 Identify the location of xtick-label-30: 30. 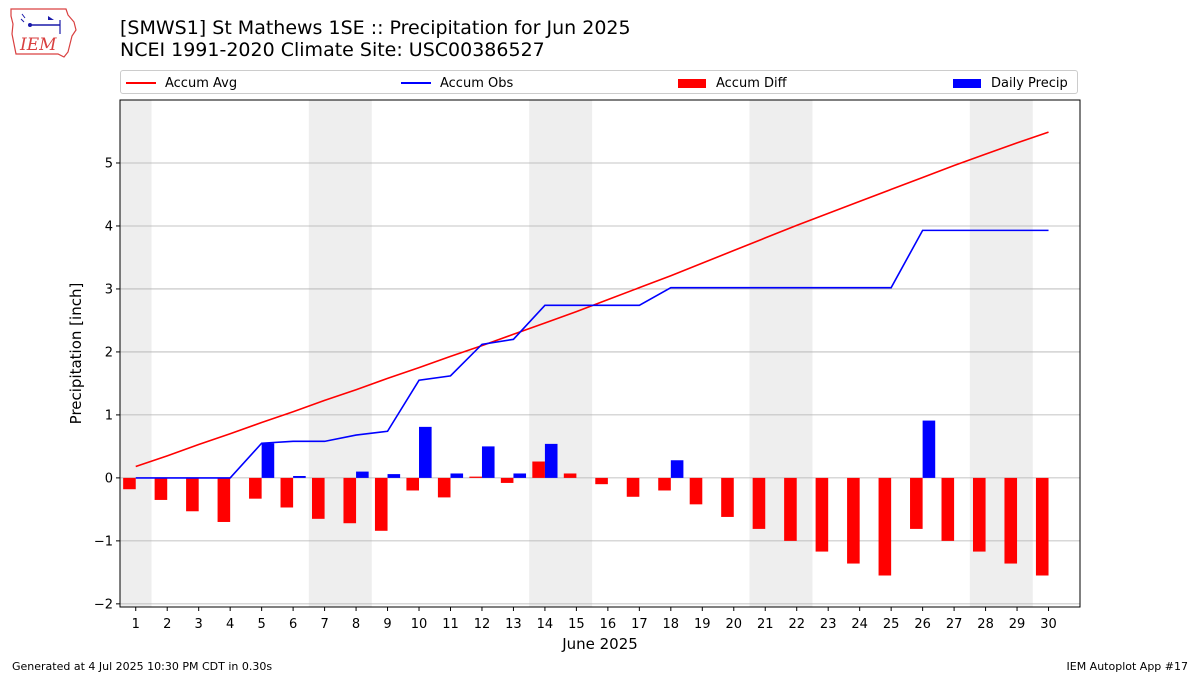
(1048, 624).